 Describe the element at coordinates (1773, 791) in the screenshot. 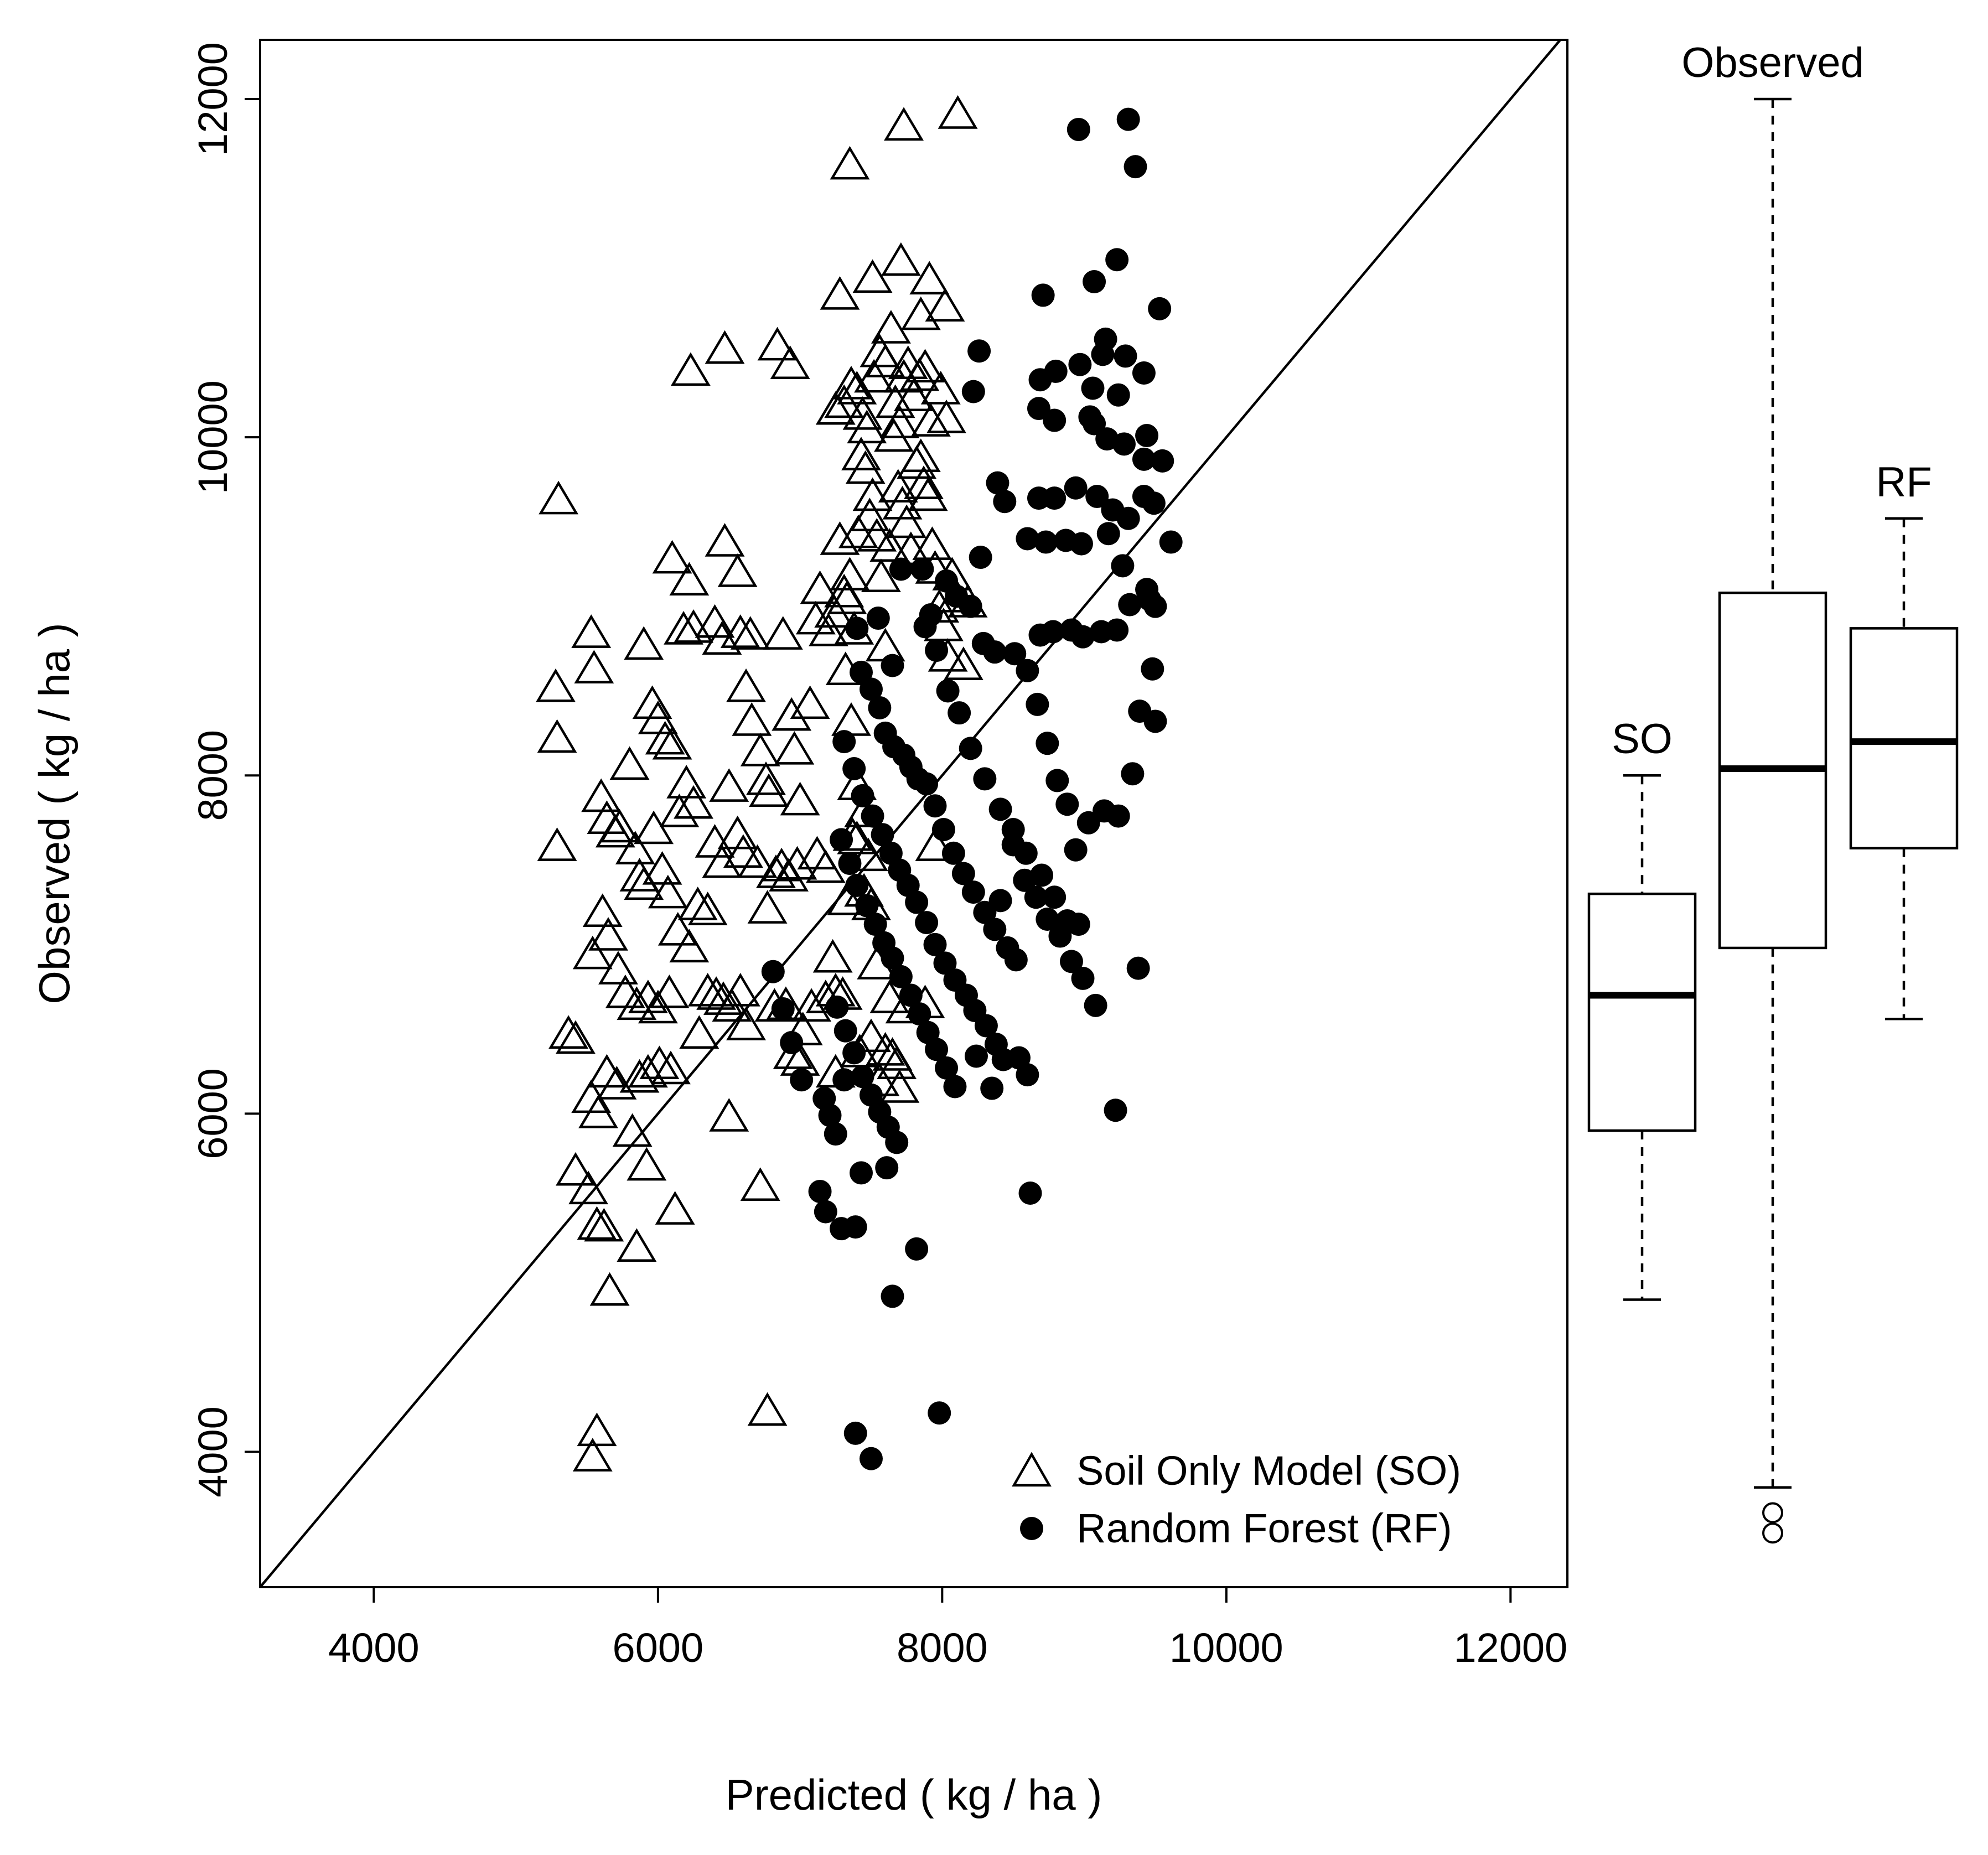

I see `box-observed: Observed` at that location.